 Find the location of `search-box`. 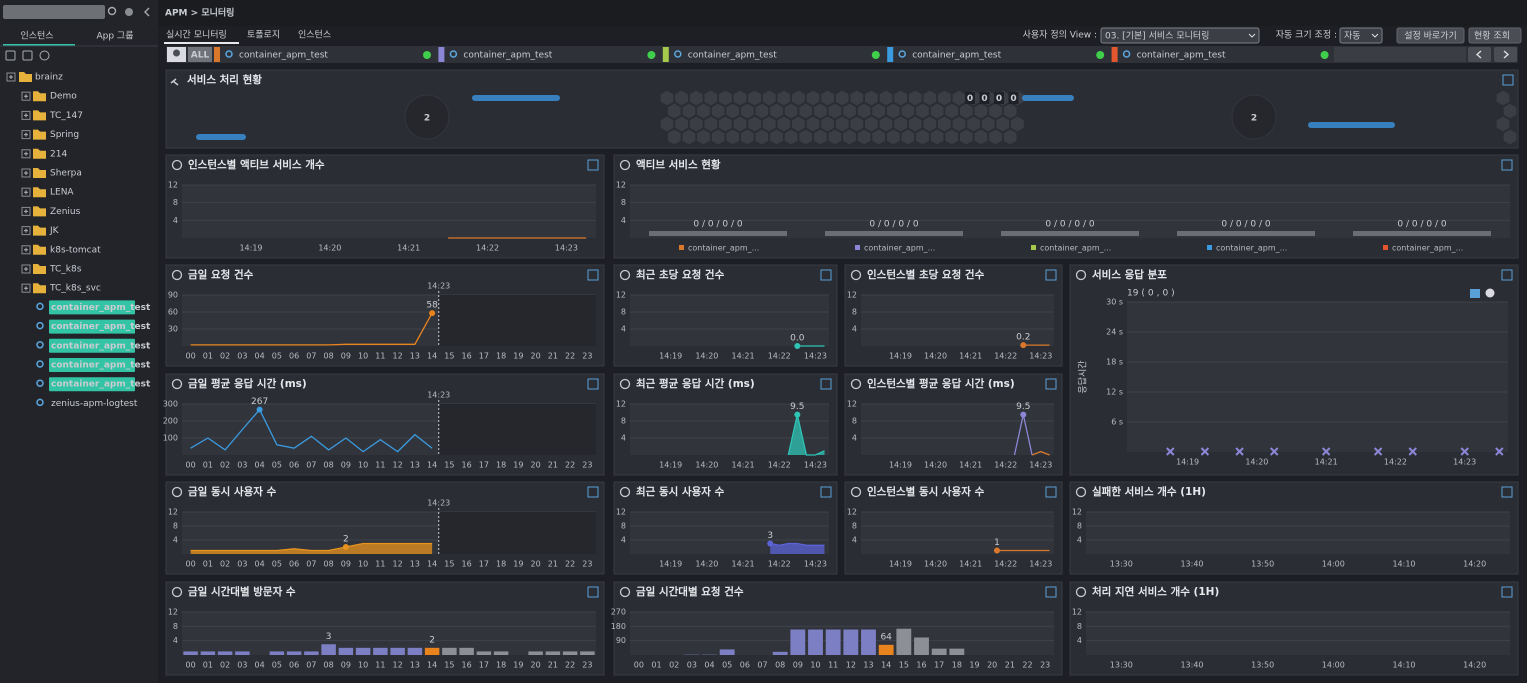

search-box is located at coordinates (54, 12).